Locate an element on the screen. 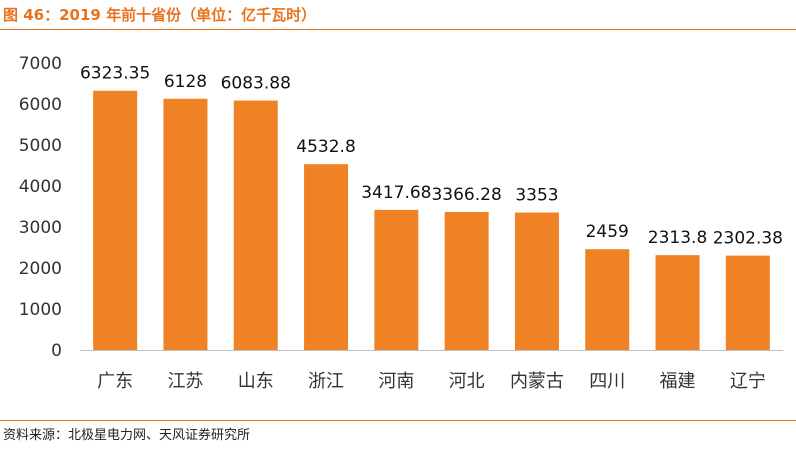 The width and height of the screenshot is (796, 450). data-label: 3366.28 is located at coordinates (466, 195).